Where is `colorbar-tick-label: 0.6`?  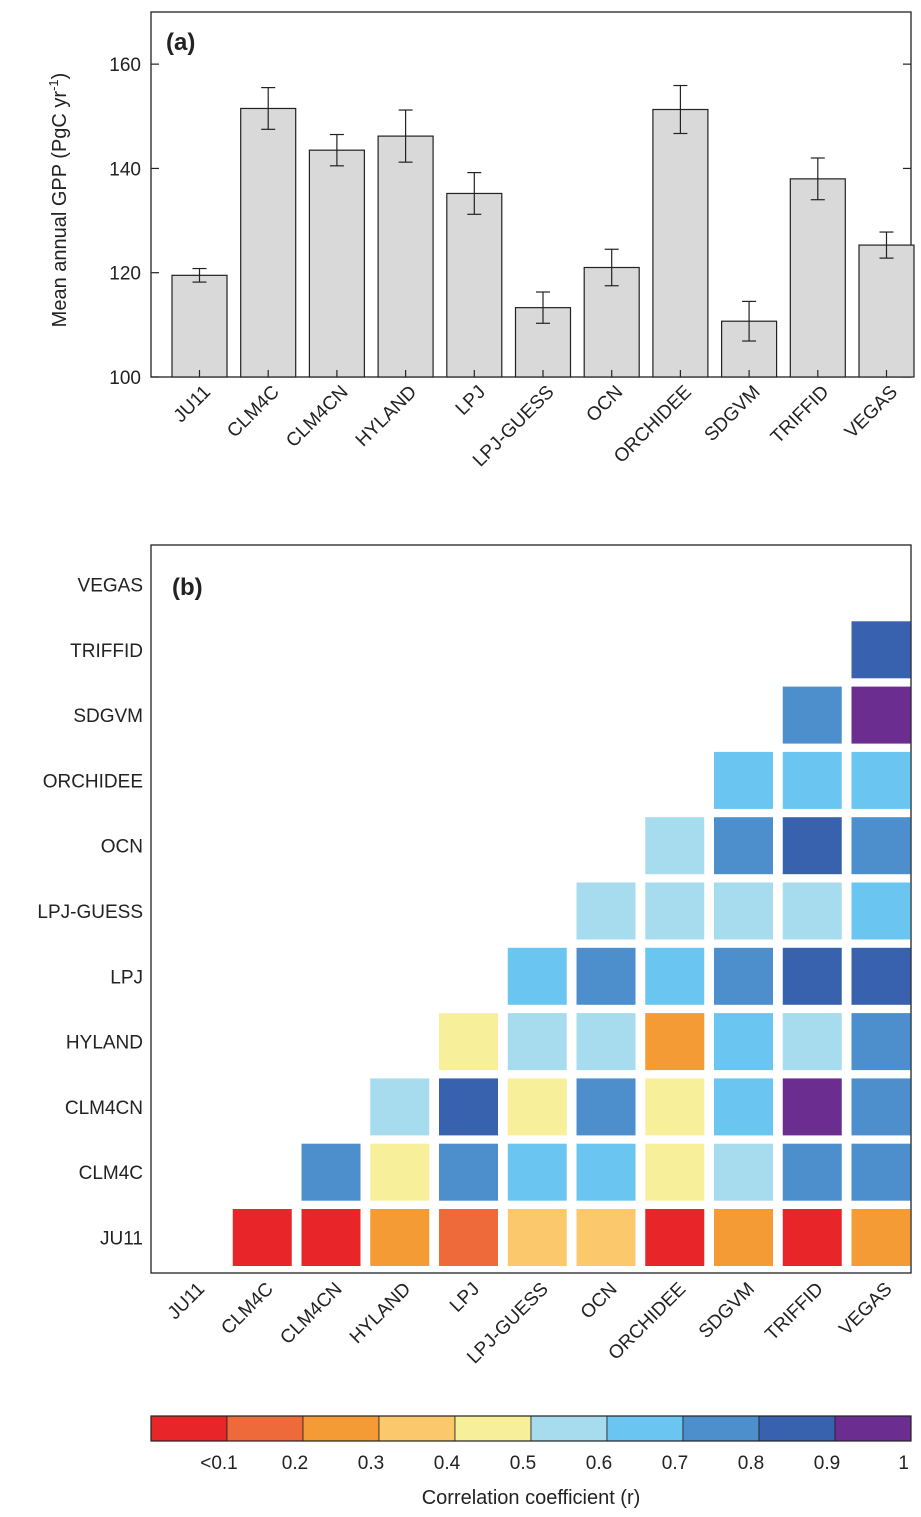 colorbar-tick-label: 0.6 is located at coordinates (599, 1463).